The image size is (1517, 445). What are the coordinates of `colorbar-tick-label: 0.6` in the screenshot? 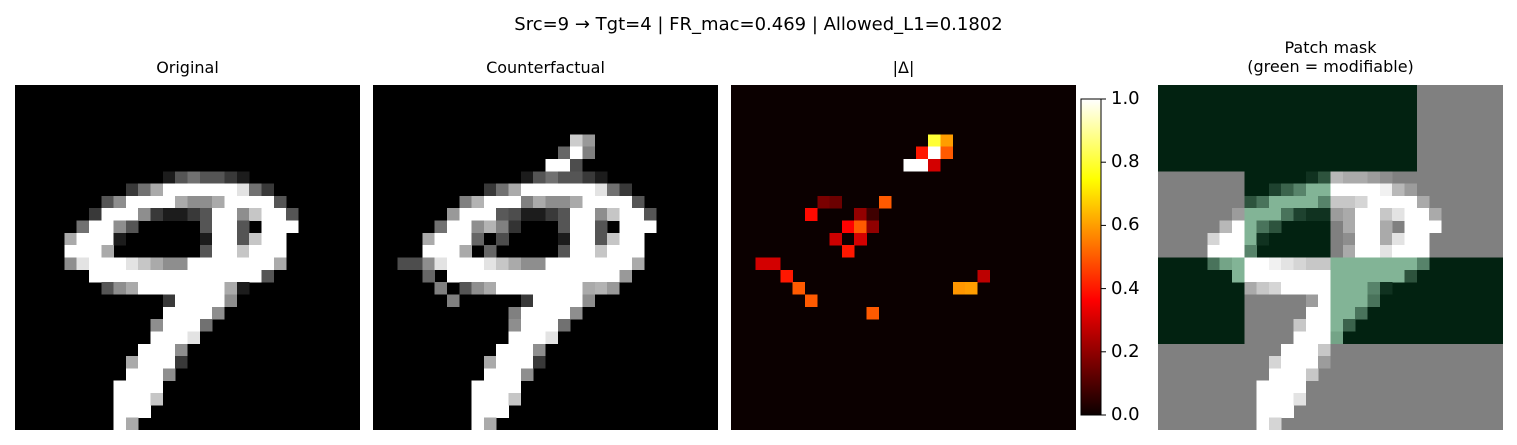 It's located at (1125, 225).